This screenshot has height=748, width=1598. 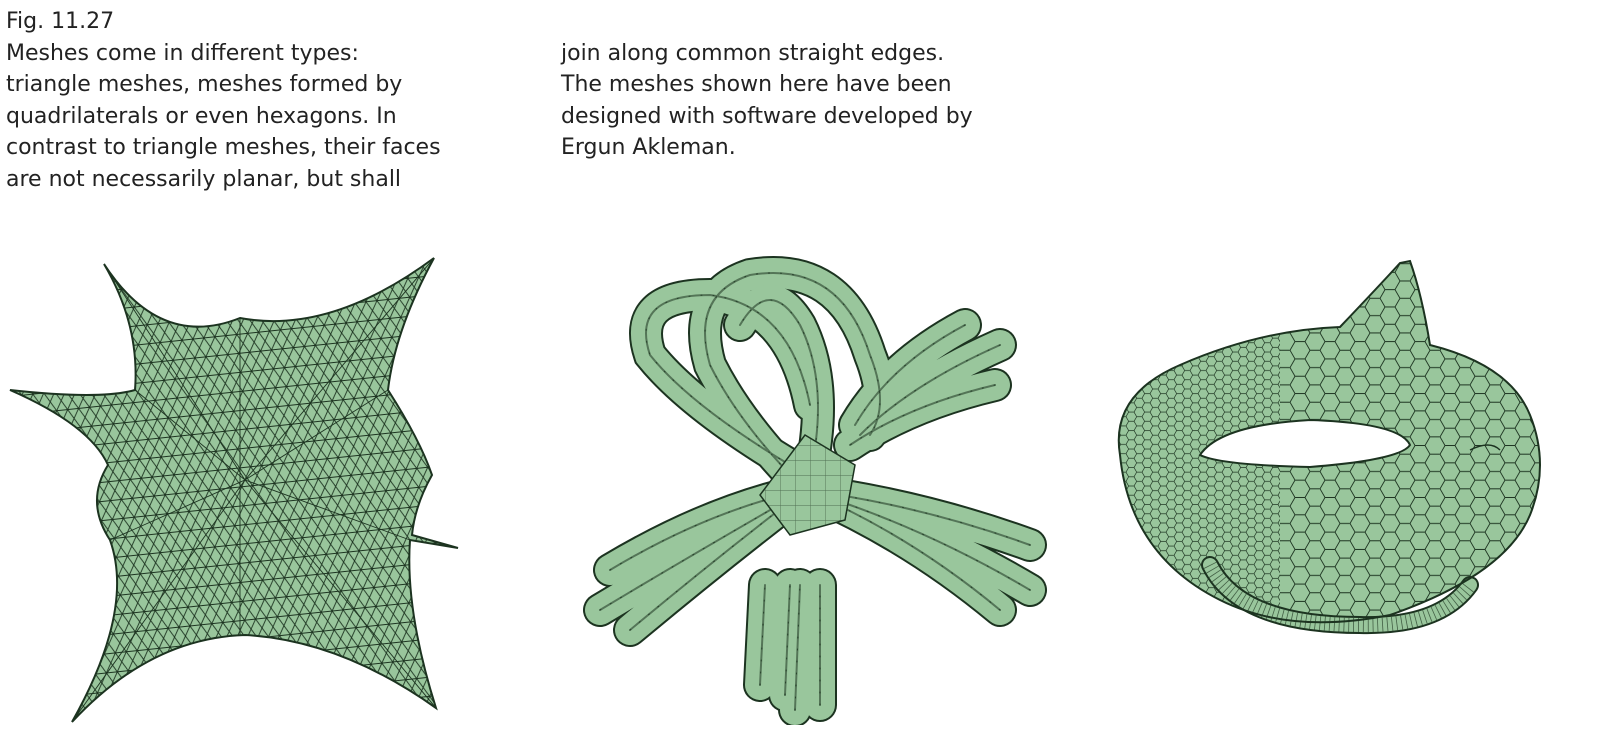 What do you see at coordinates (182, 53) in the screenshot?
I see `caption-line: Meshes come in different types:` at bounding box center [182, 53].